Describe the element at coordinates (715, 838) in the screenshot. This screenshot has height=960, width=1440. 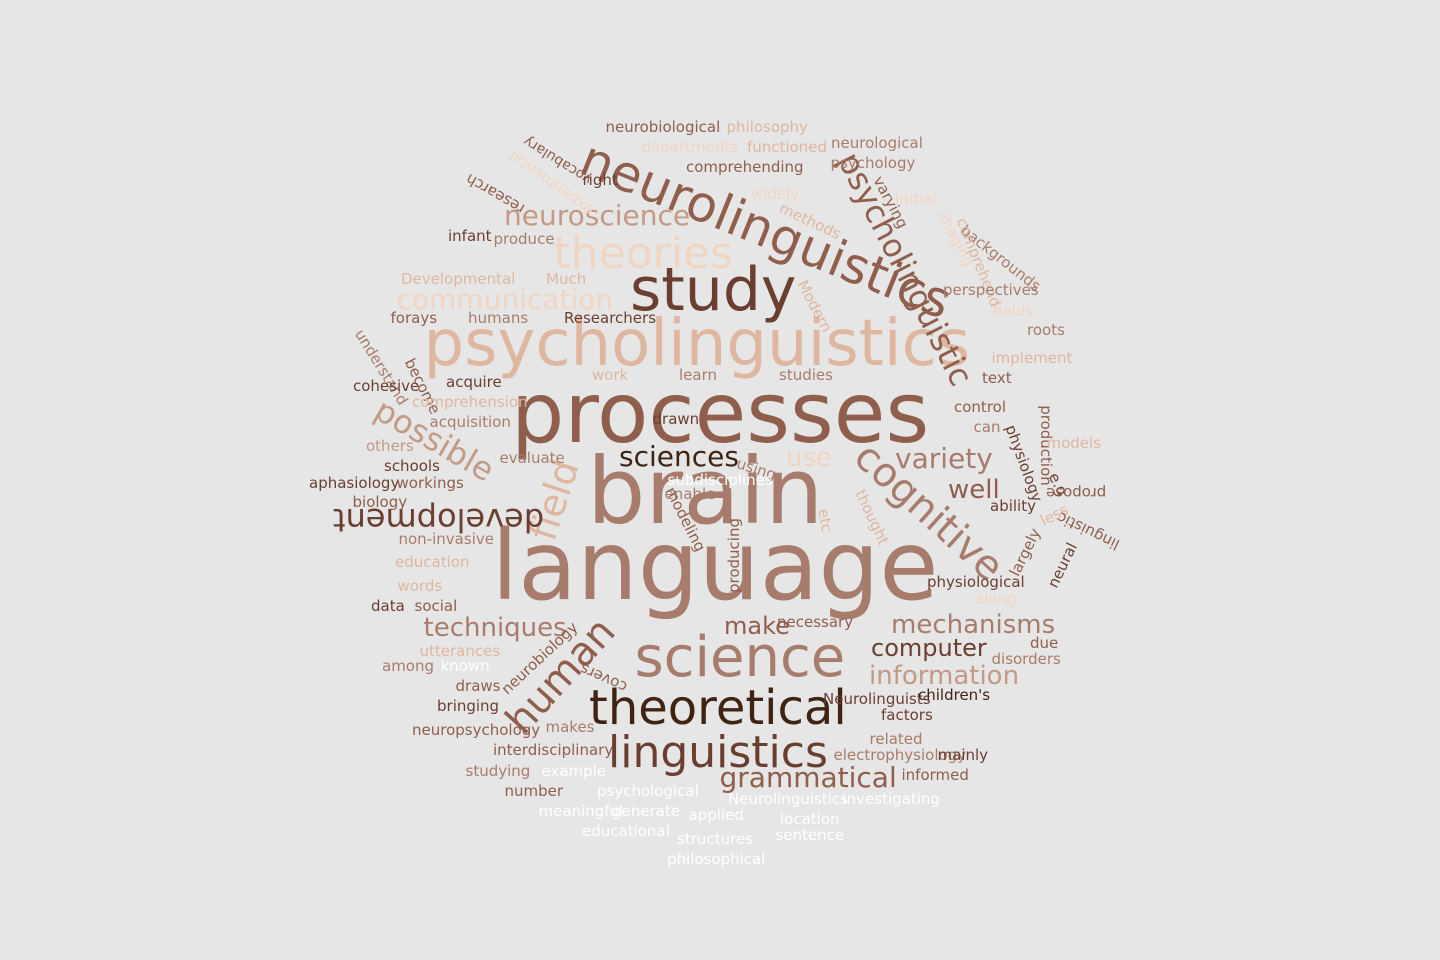
I see `cloud-word: structures` at that location.